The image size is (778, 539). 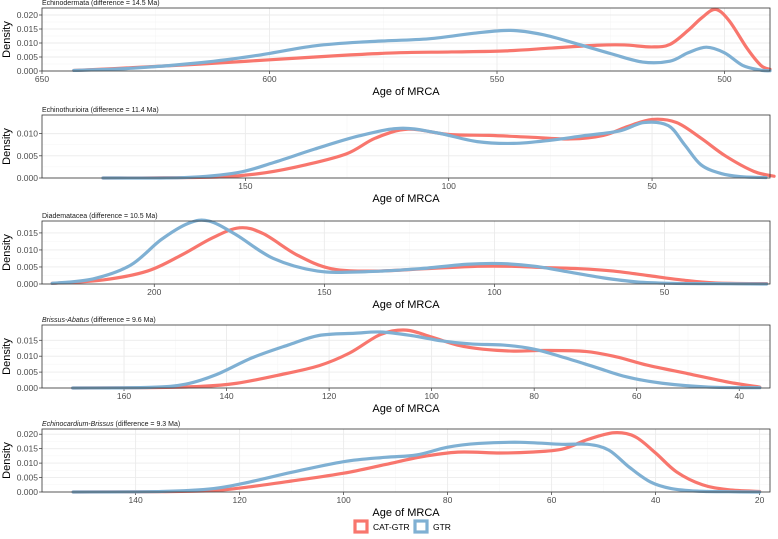 What do you see at coordinates (100, 110) in the screenshot?
I see `panel-title: Echinothurioira (difference = 11.4 Ma)` at bounding box center [100, 110].